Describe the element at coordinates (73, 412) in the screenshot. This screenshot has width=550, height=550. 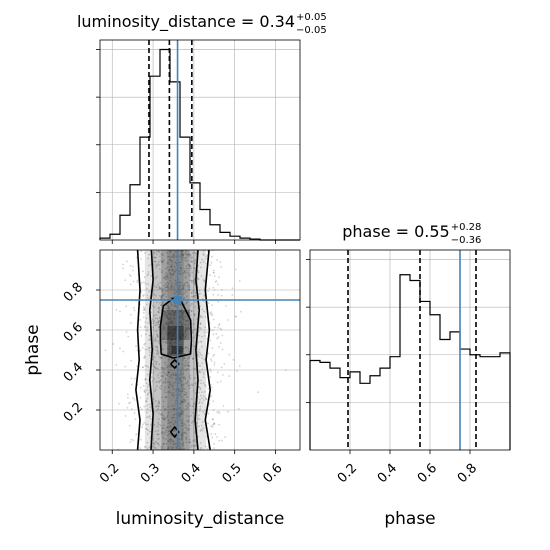
I see `scatter-ytick-label: 0.2` at that location.